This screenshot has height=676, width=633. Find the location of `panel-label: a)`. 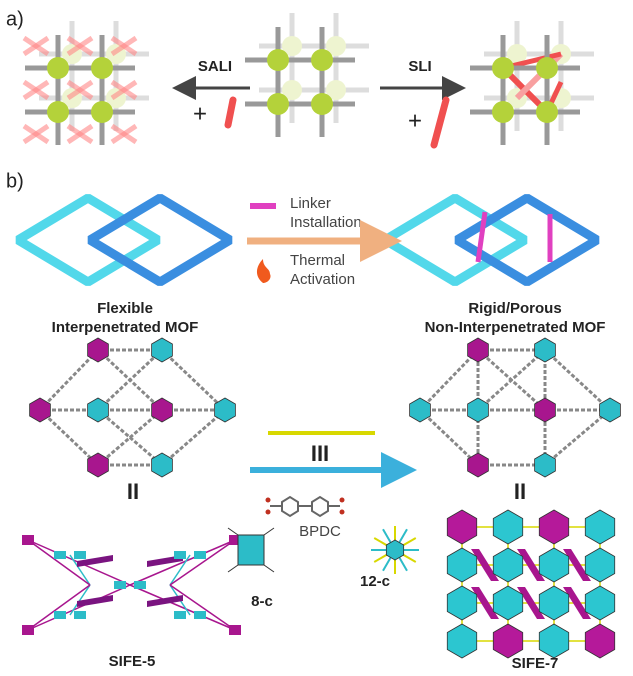

panel-label: a) is located at coordinates (15, 19).